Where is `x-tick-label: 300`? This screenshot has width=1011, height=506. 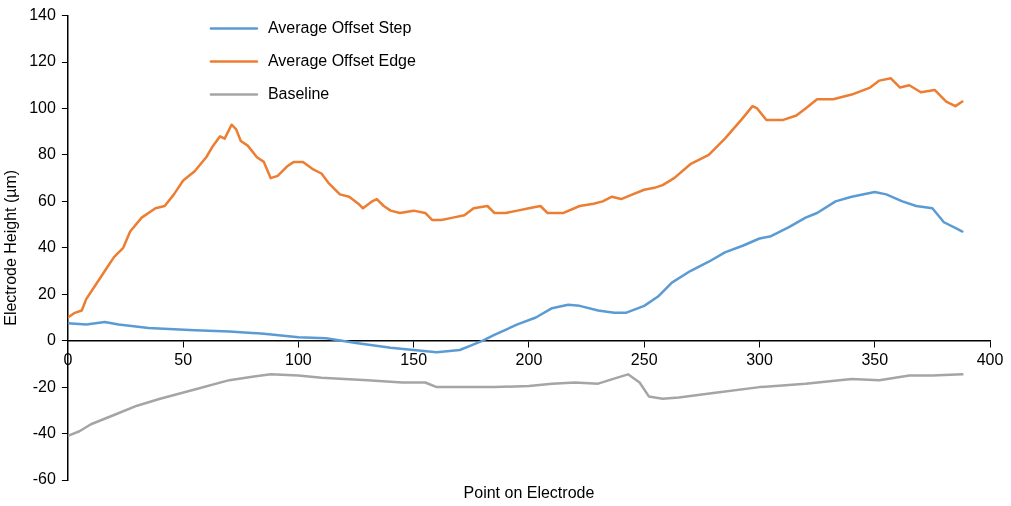 x-tick-label: 300 is located at coordinates (759, 359).